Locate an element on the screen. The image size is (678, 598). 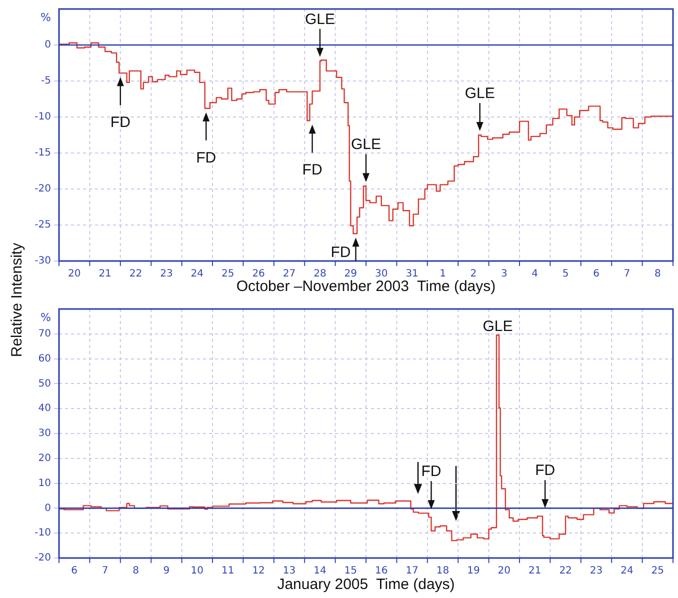
y-tick-label: 30 is located at coordinates (44, 434).